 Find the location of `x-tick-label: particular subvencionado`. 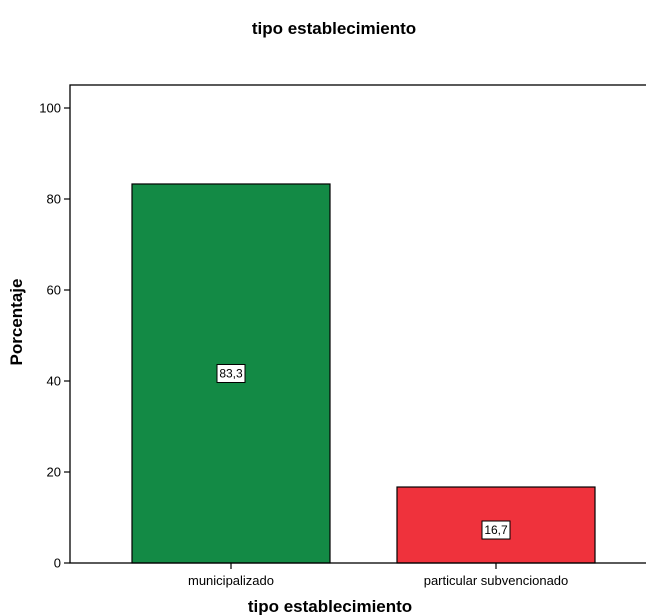

x-tick-label: particular subvencionado is located at coordinates (496, 580).